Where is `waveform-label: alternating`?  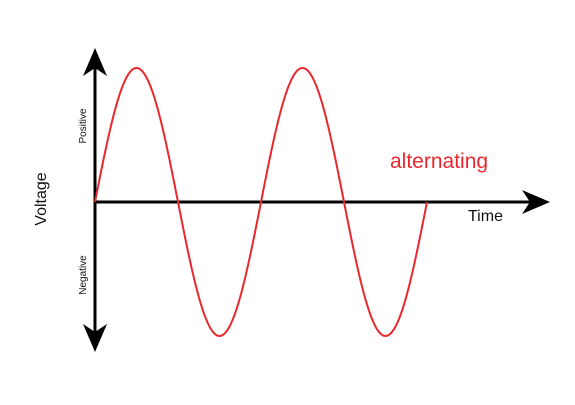
waveform-label: alternating is located at coordinates (439, 161).